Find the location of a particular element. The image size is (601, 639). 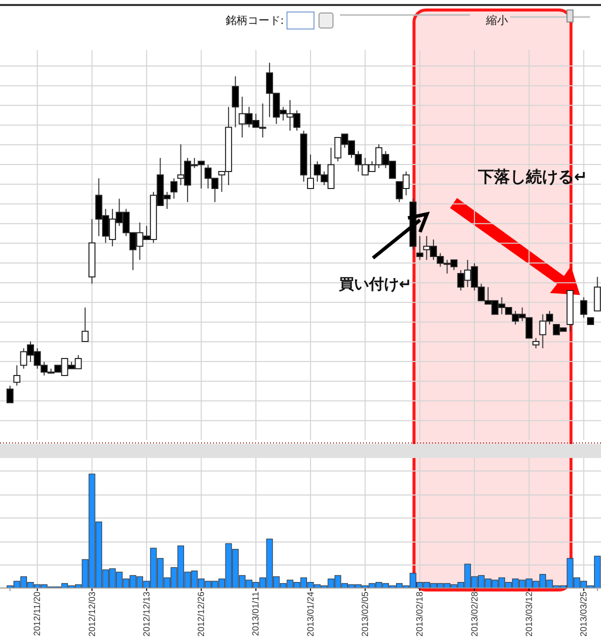

x-tick-label: 2012/12/26 is located at coordinates (201, 614).